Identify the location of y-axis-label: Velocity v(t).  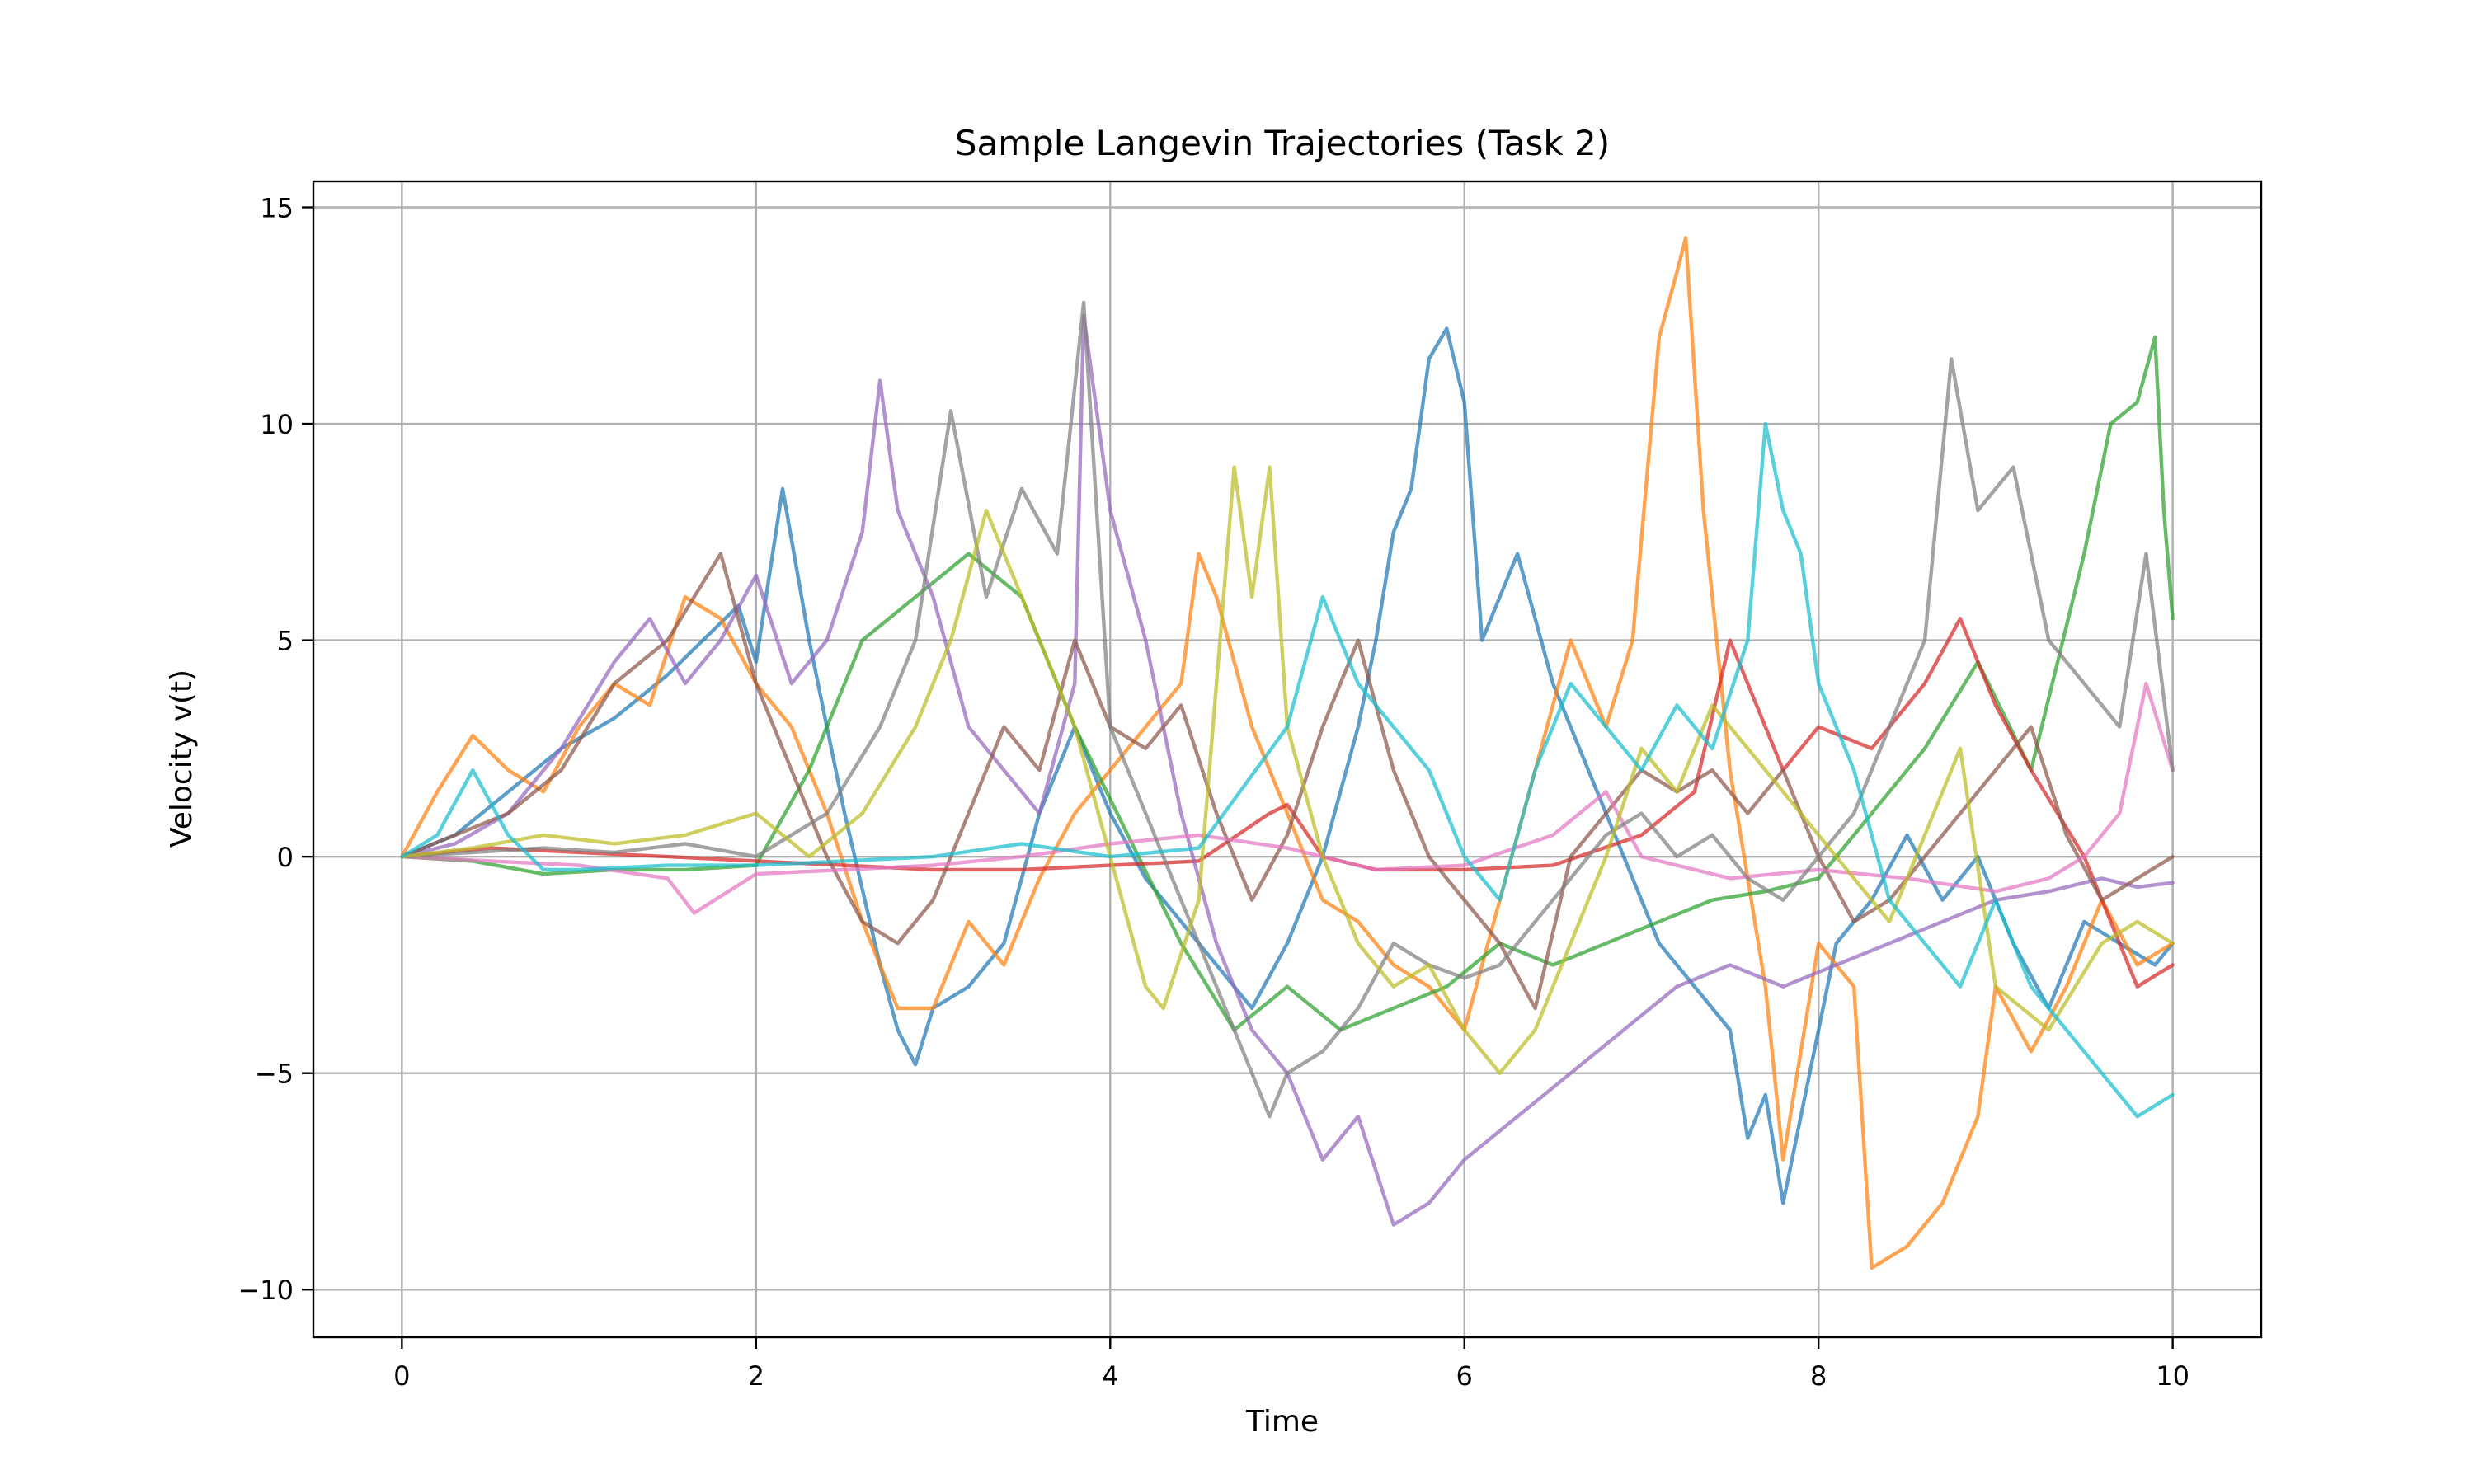
(182, 758).